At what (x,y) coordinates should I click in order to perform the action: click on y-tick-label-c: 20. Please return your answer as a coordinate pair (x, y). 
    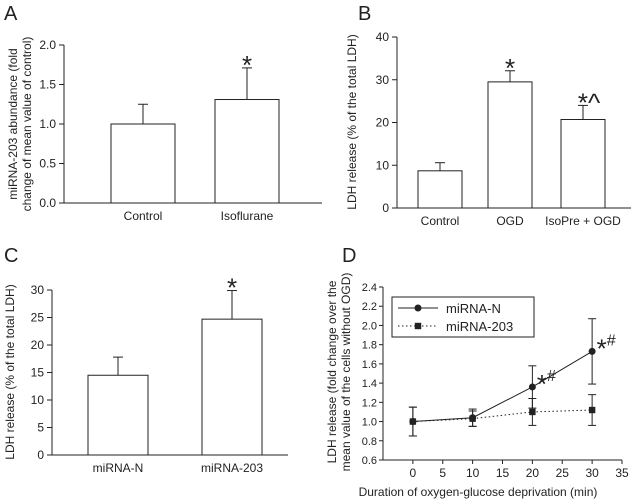
    Looking at the image, I should click on (38, 345).